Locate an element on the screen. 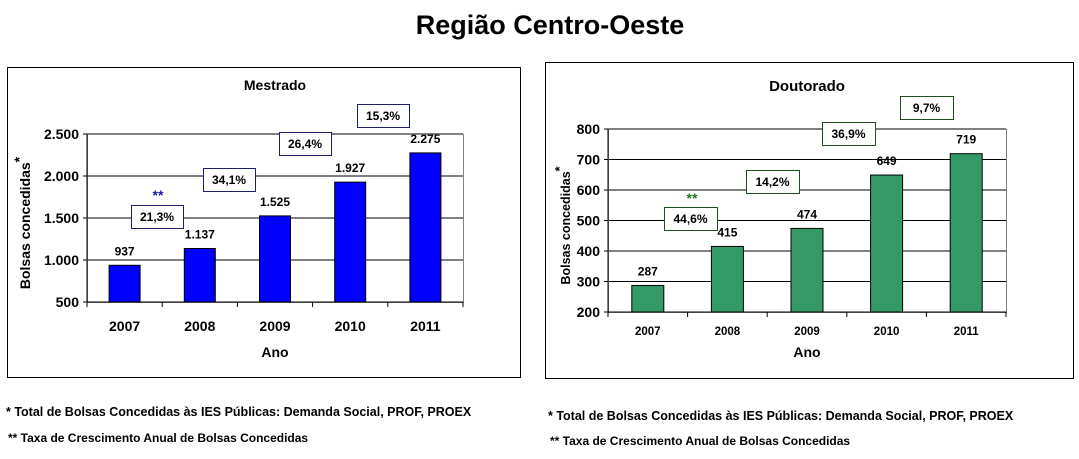  chart-mestrado-bar-2008 is located at coordinates (199, 275).